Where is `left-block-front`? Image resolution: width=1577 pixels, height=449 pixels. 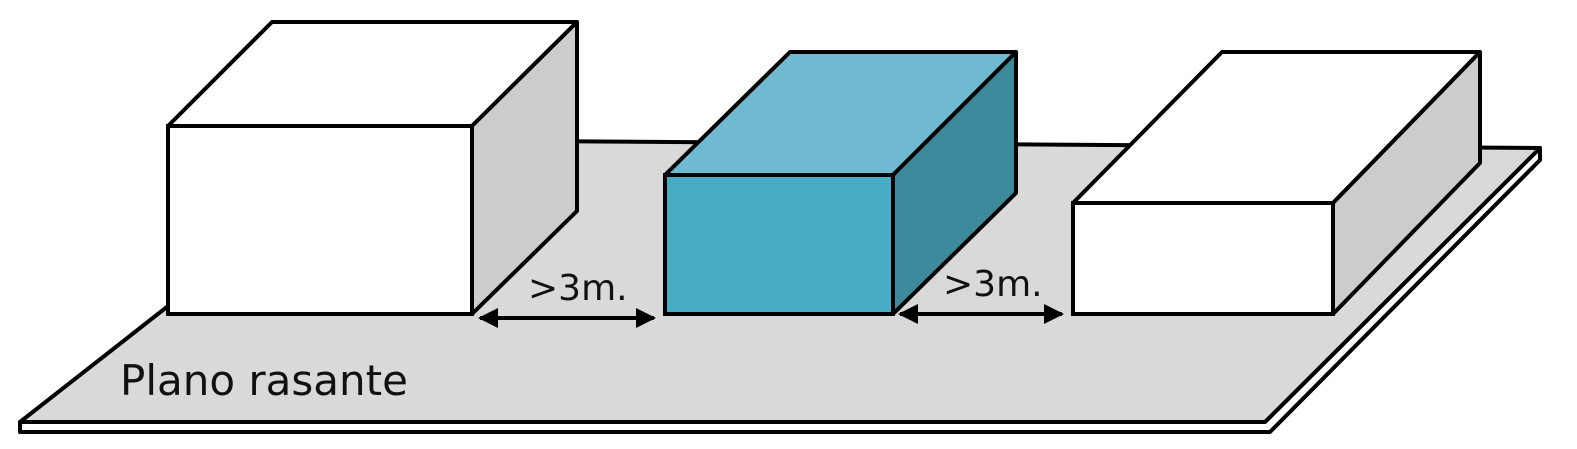
left-block-front is located at coordinates (320, 220).